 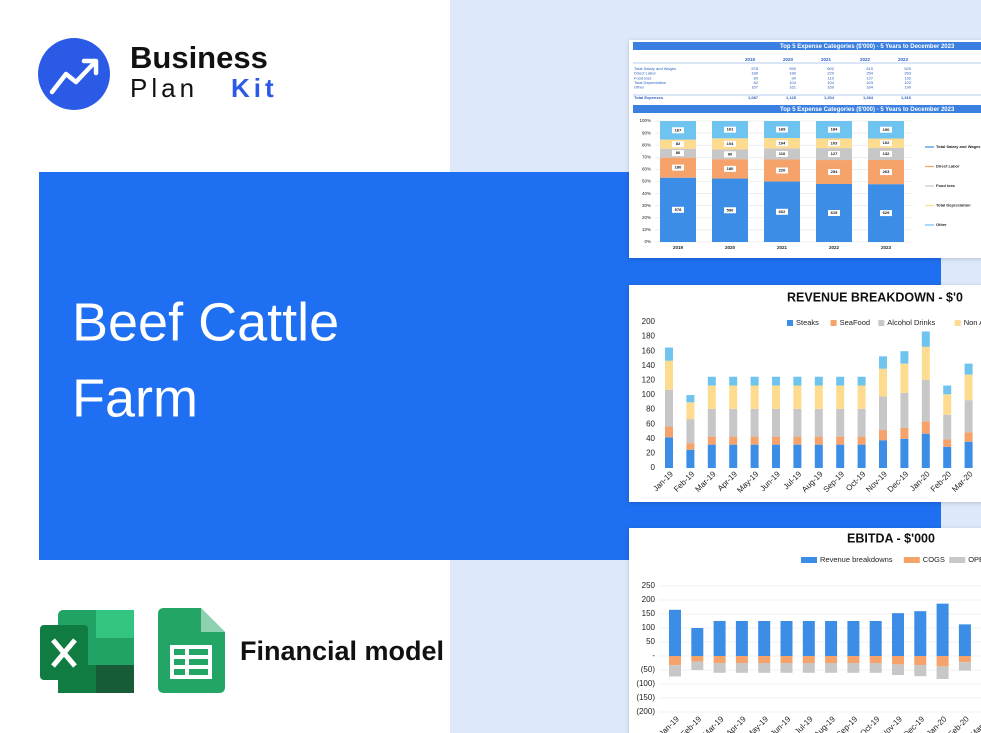 I want to click on y-tick-label: 30%, so click(x=646, y=205).